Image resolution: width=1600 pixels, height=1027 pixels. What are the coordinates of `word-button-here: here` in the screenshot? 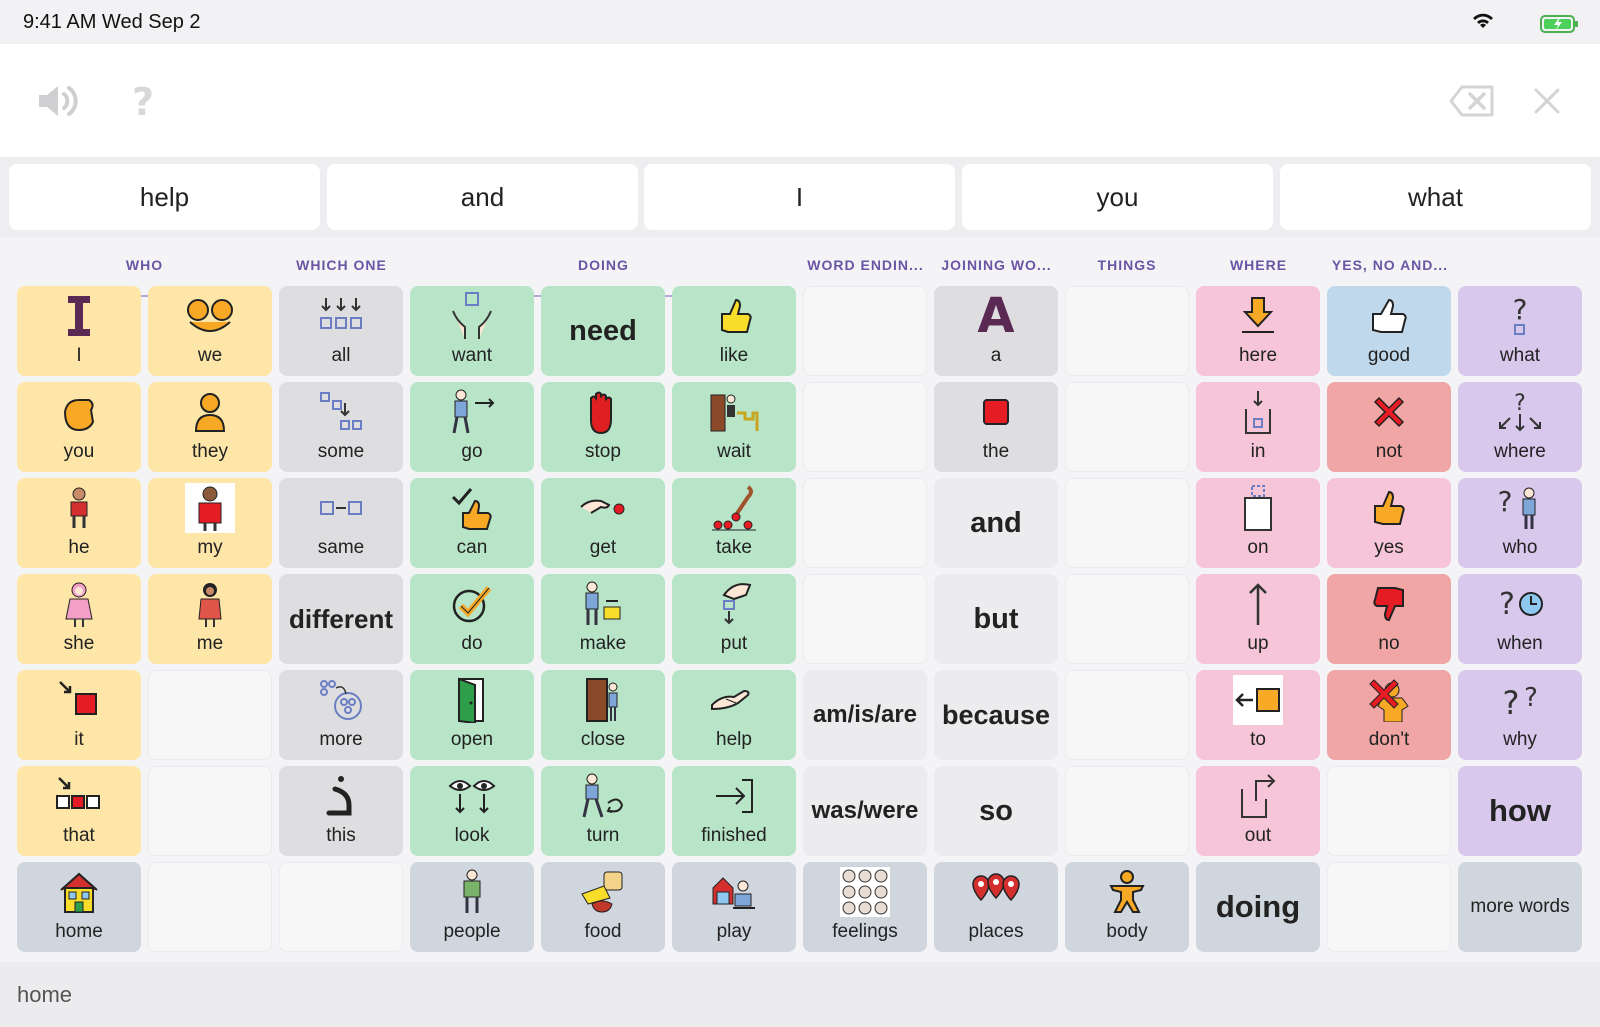 It's located at (1258, 331).